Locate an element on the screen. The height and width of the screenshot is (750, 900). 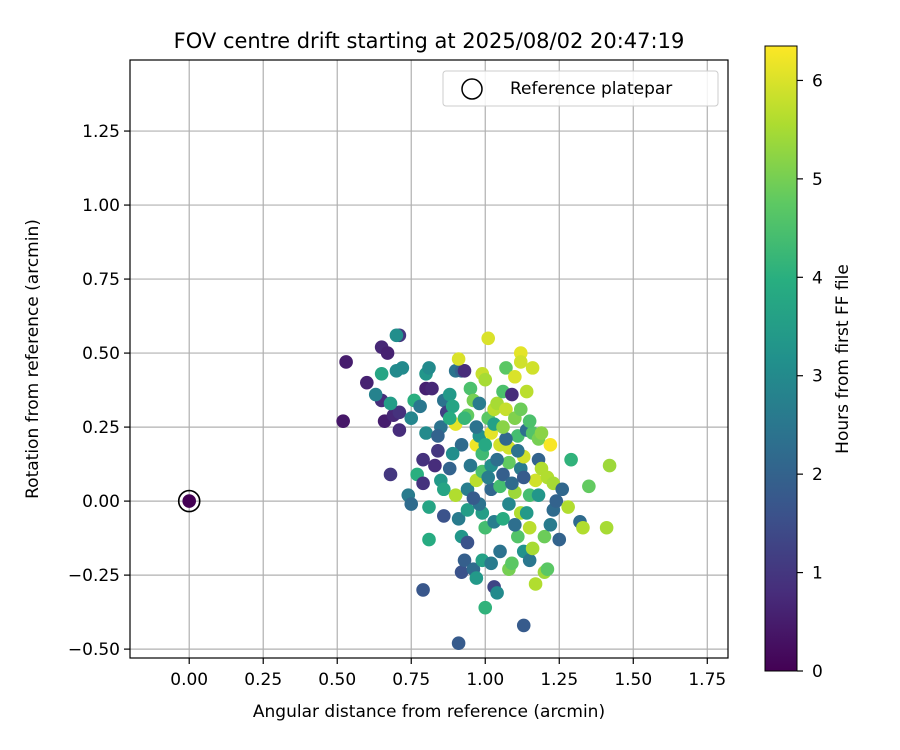
x-tick-label: 1.75 is located at coordinates (707, 680).